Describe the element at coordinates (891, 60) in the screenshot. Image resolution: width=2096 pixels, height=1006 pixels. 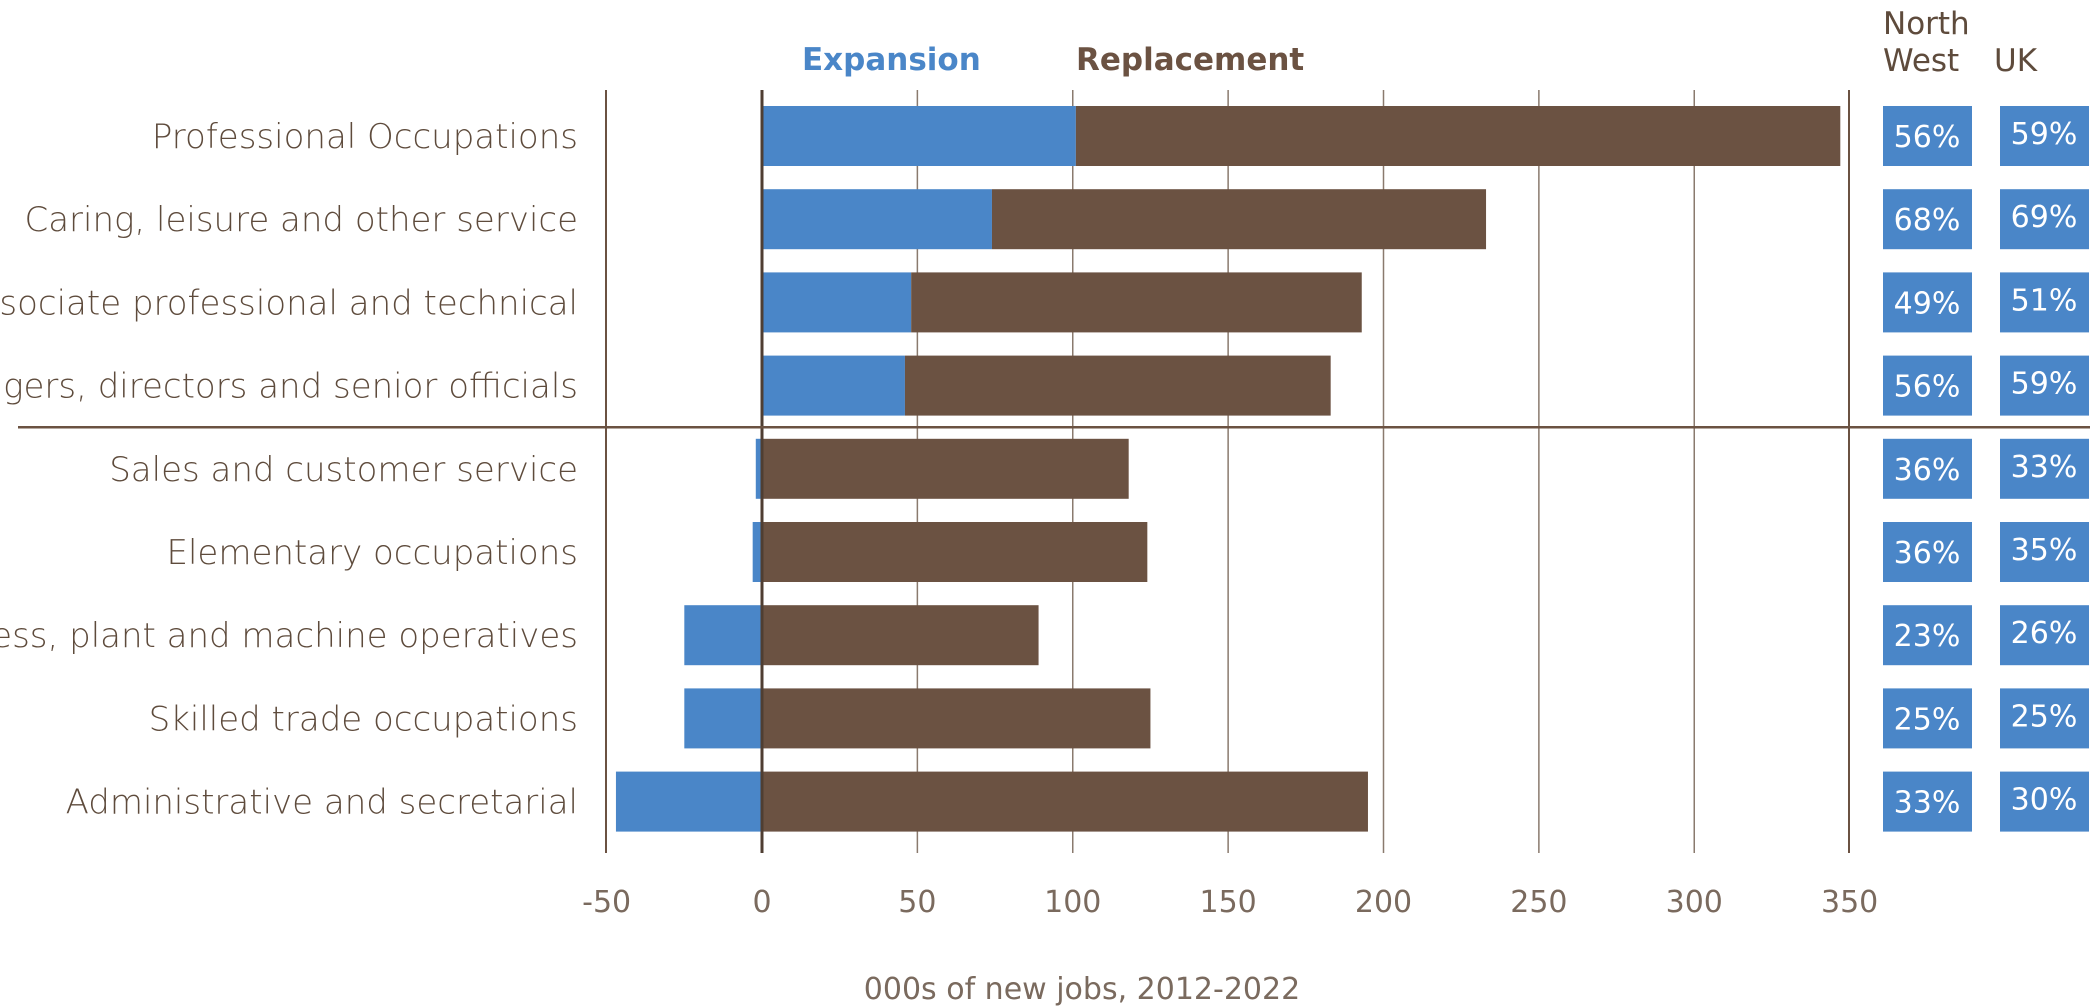
I see `legend-expansion: Expansion` at that location.